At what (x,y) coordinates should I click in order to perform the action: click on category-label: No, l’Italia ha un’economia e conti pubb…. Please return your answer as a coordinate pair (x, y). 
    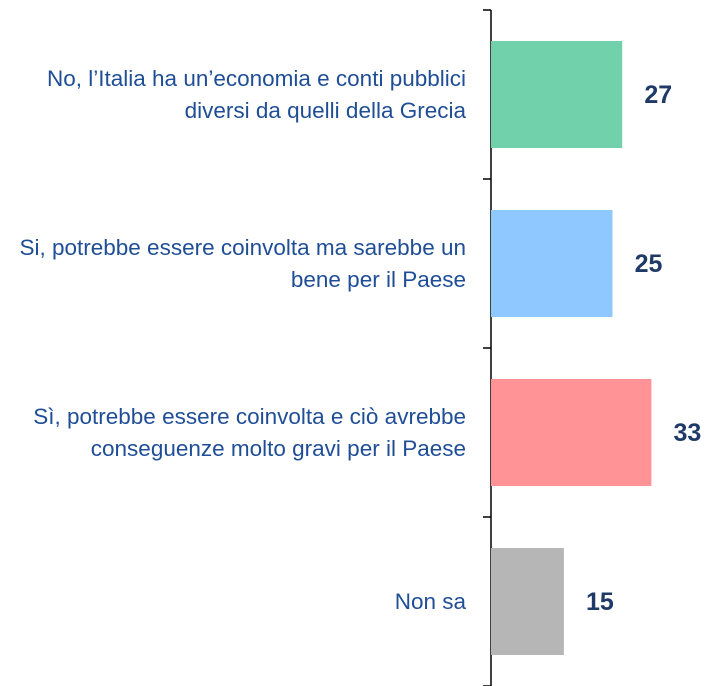
    Looking at the image, I should click on (256, 94).